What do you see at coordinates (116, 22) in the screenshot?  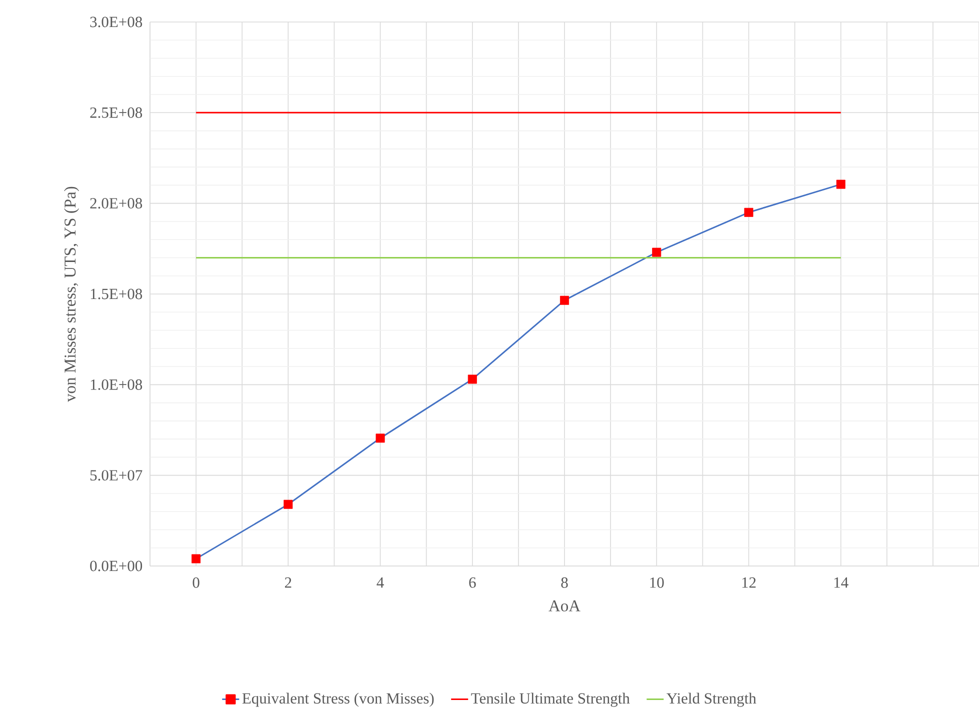 I see `y-tick-label: 3.0E+08` at bounding box center [116, 22].